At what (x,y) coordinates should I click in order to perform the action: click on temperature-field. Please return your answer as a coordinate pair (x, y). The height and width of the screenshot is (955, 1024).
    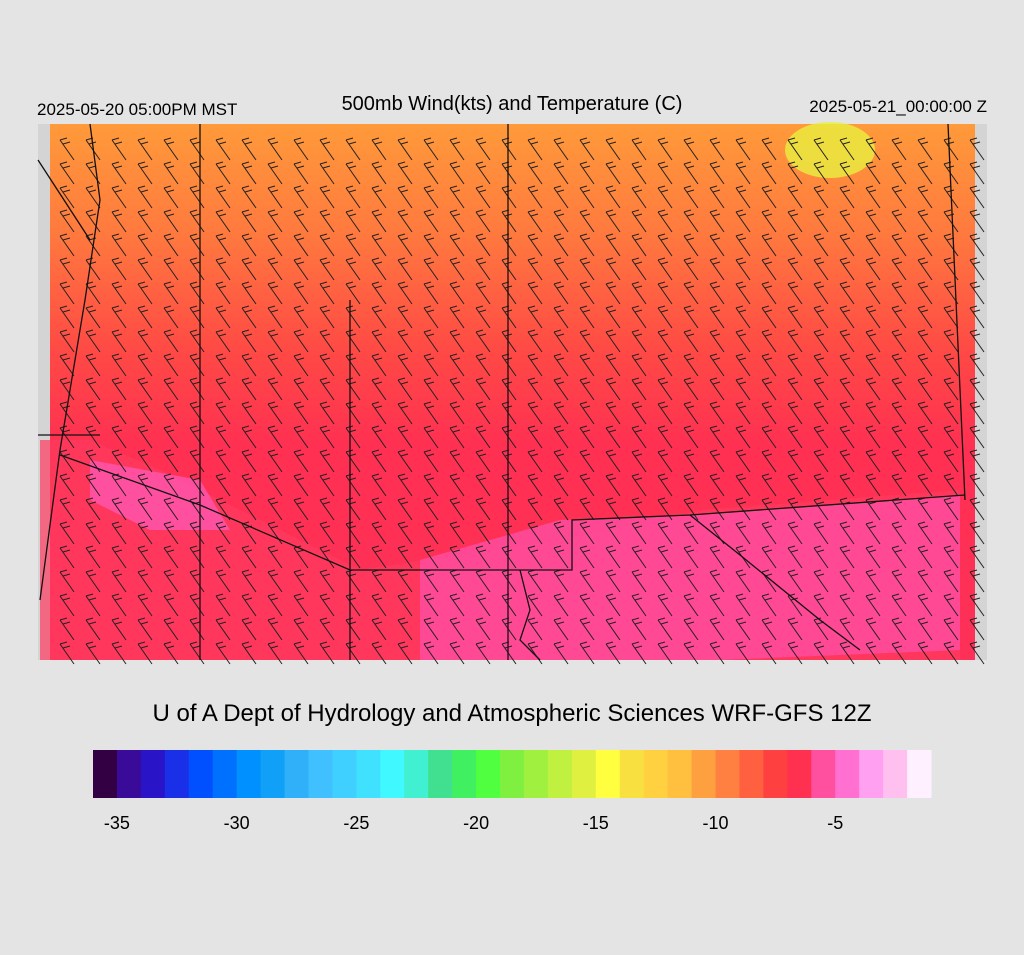
    Looking at the image, I should click on (830, 150).